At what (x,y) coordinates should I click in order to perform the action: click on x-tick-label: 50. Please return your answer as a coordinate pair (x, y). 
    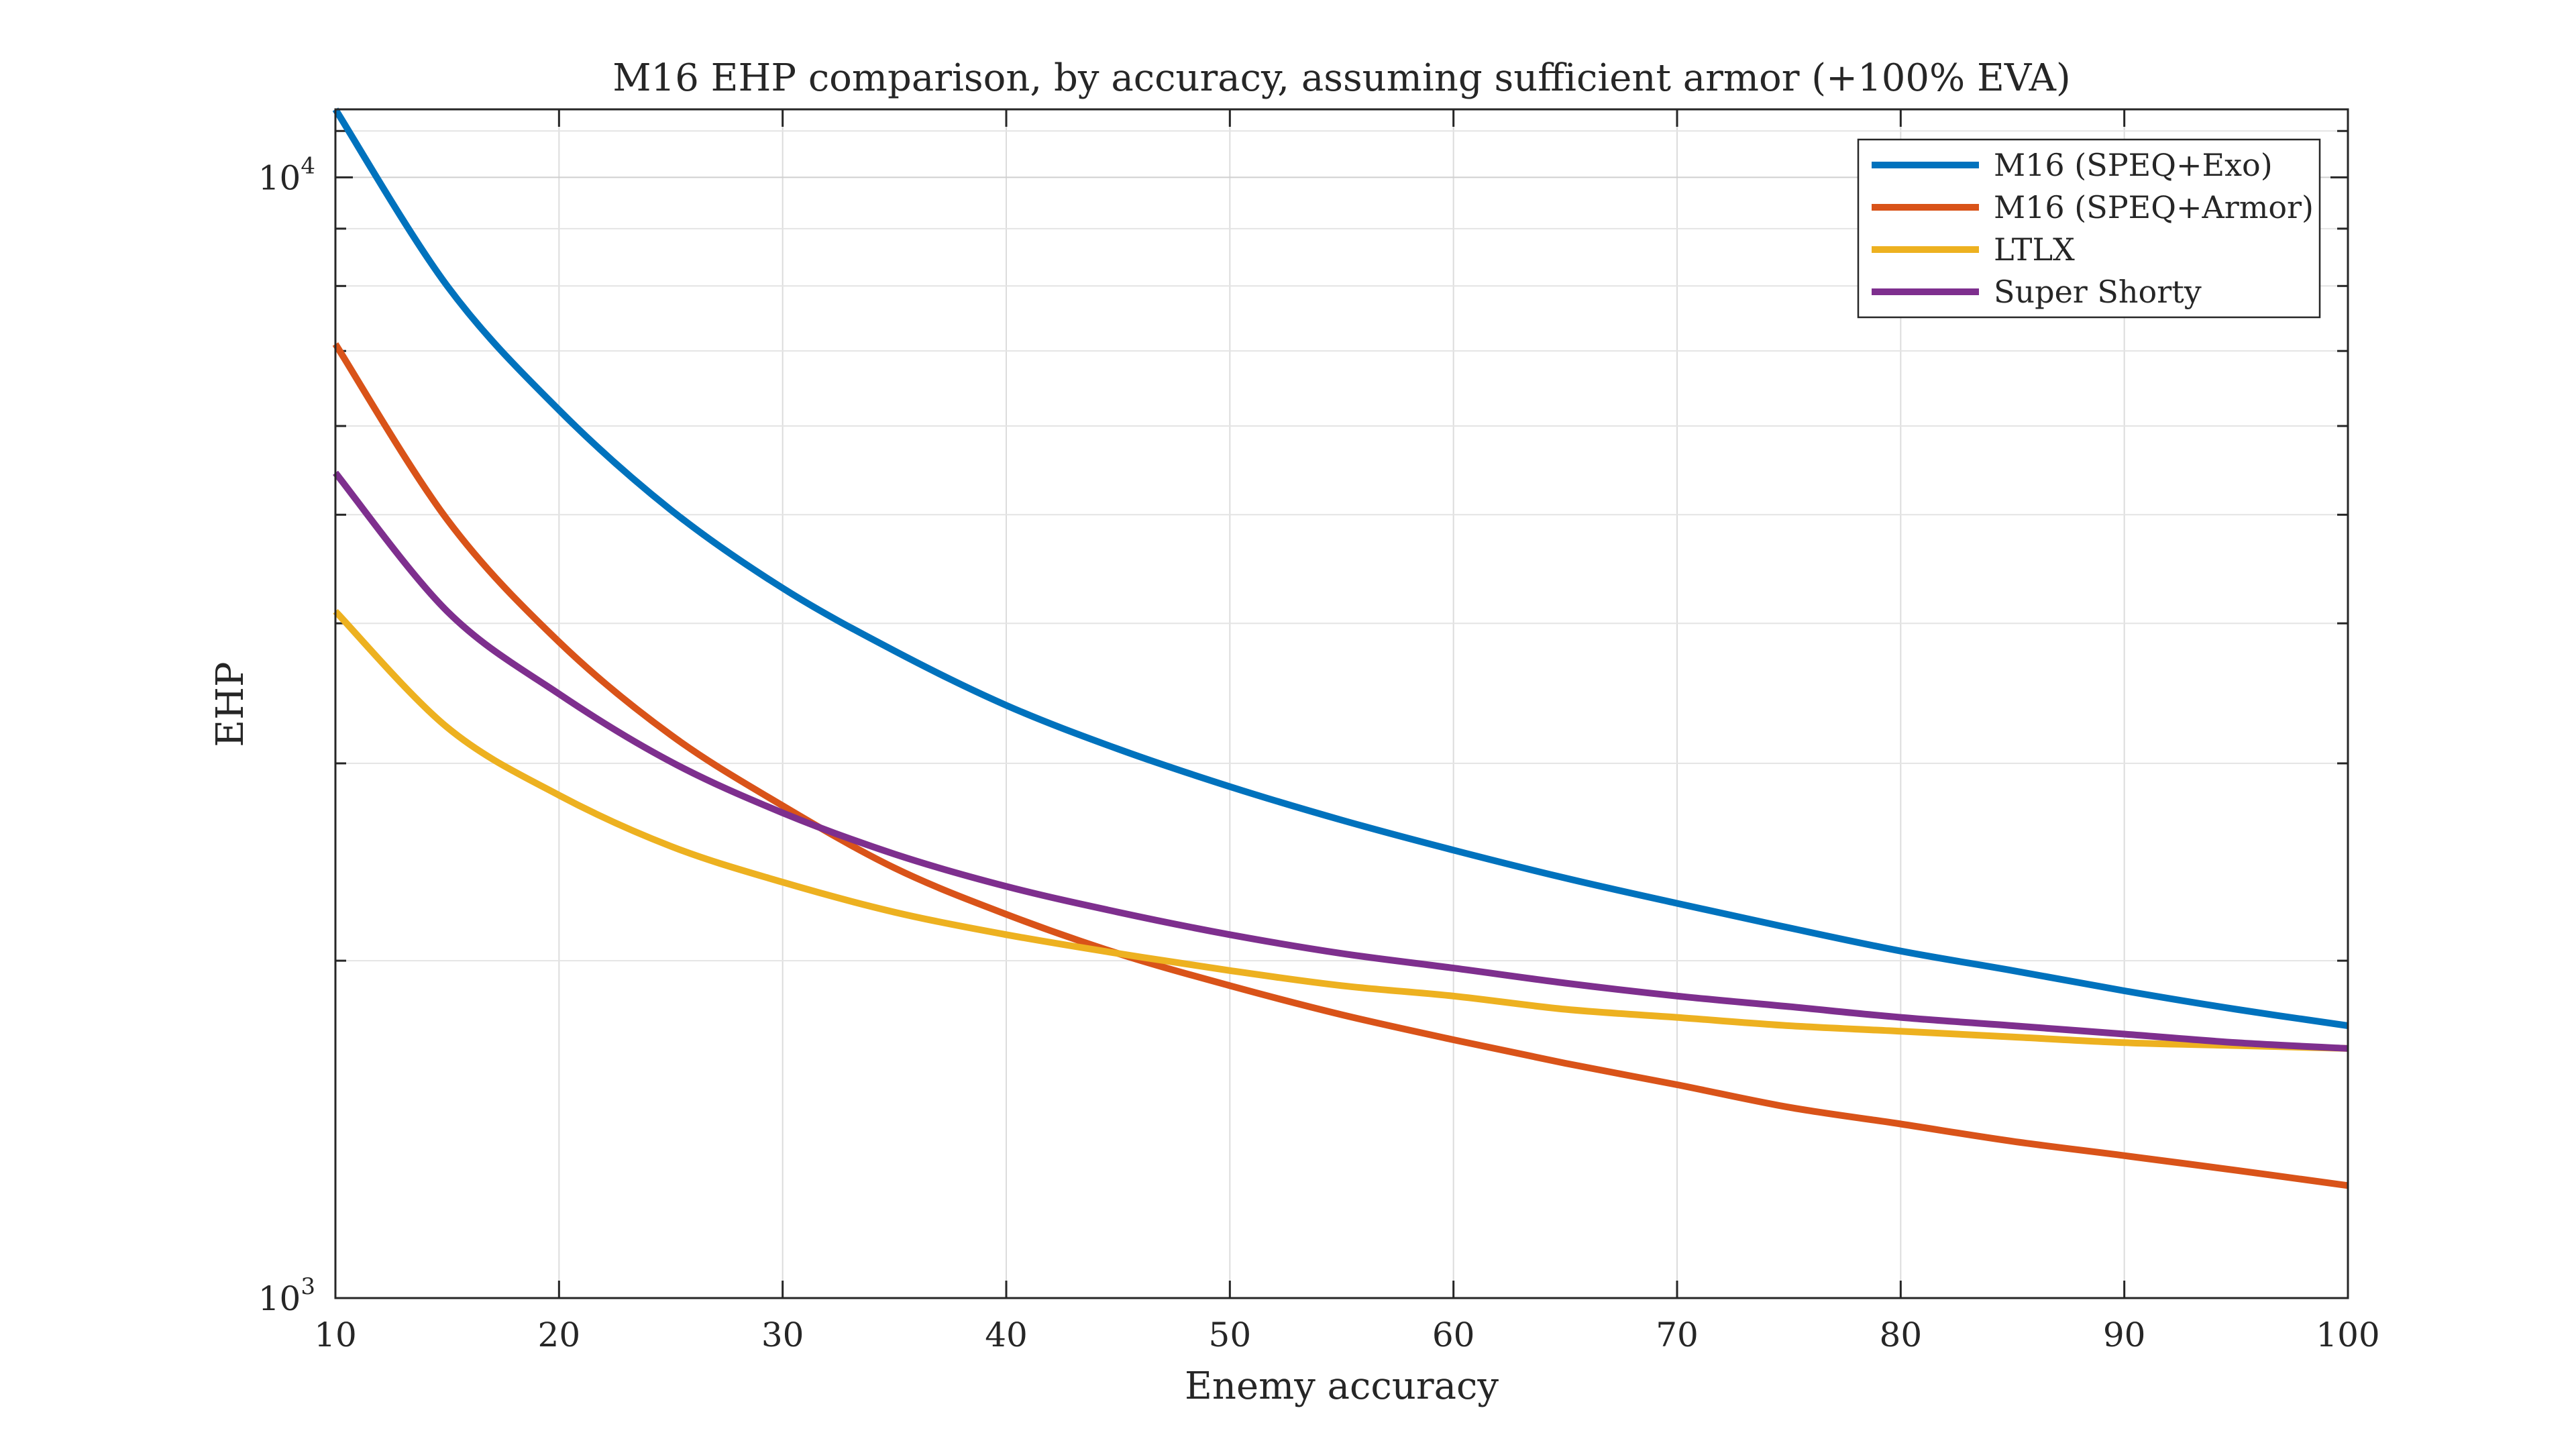
    Looking at the image, I should click on (1230, 1335).